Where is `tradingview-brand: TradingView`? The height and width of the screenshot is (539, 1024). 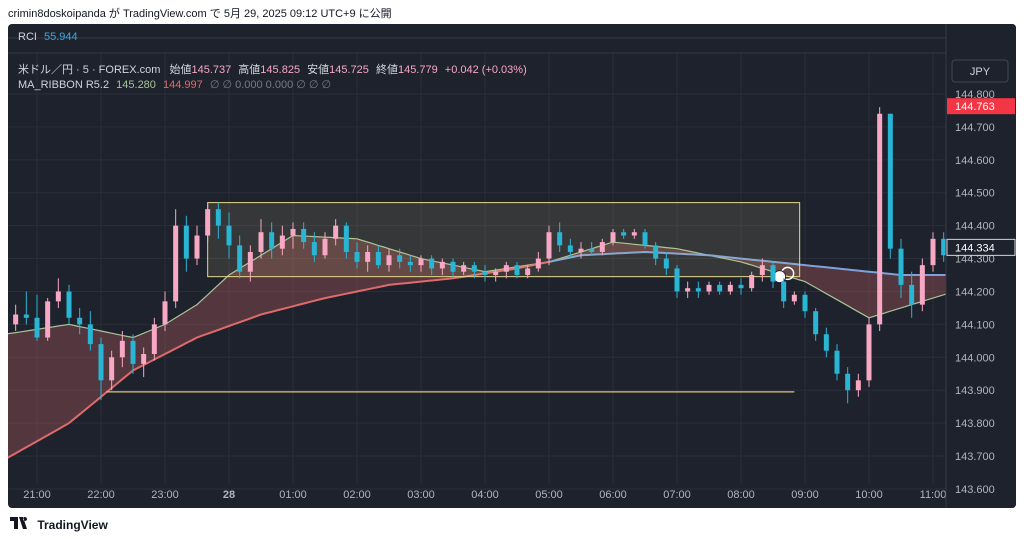 tradingview-brand: TradingView is located at coordinates (59, 524).